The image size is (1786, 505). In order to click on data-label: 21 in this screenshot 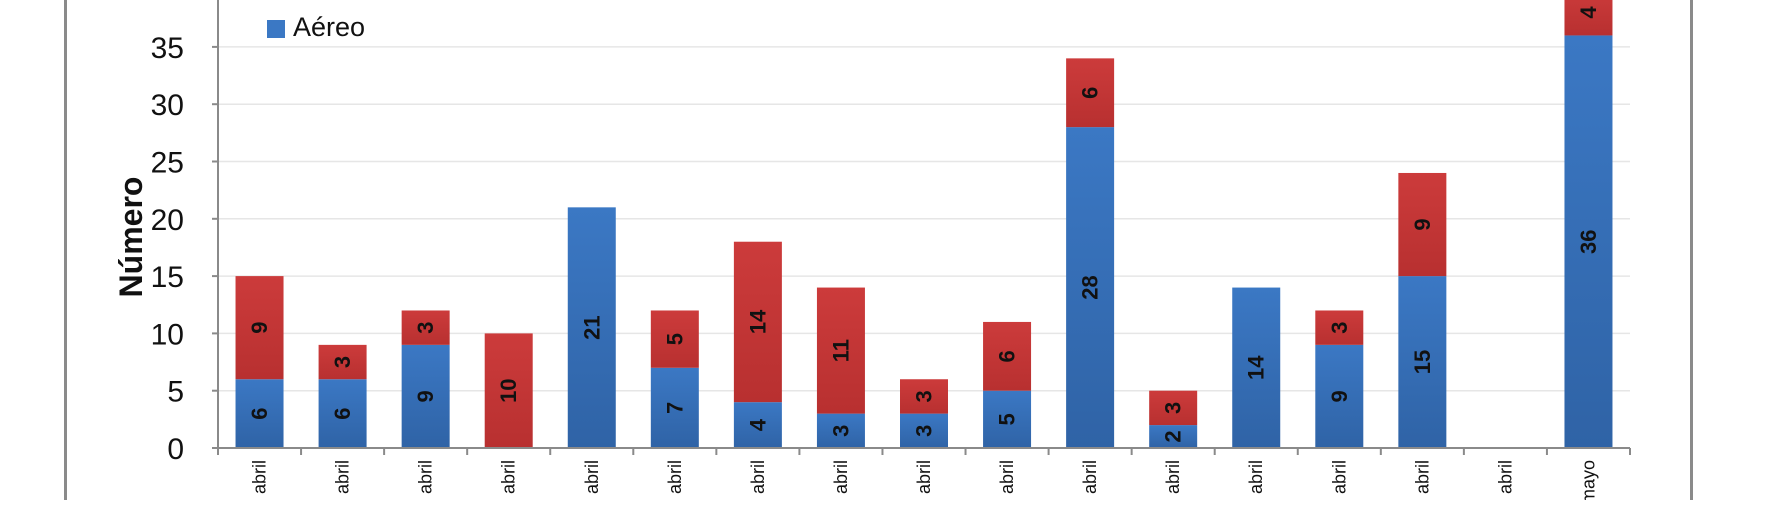, I will do `click(591, 327)`.